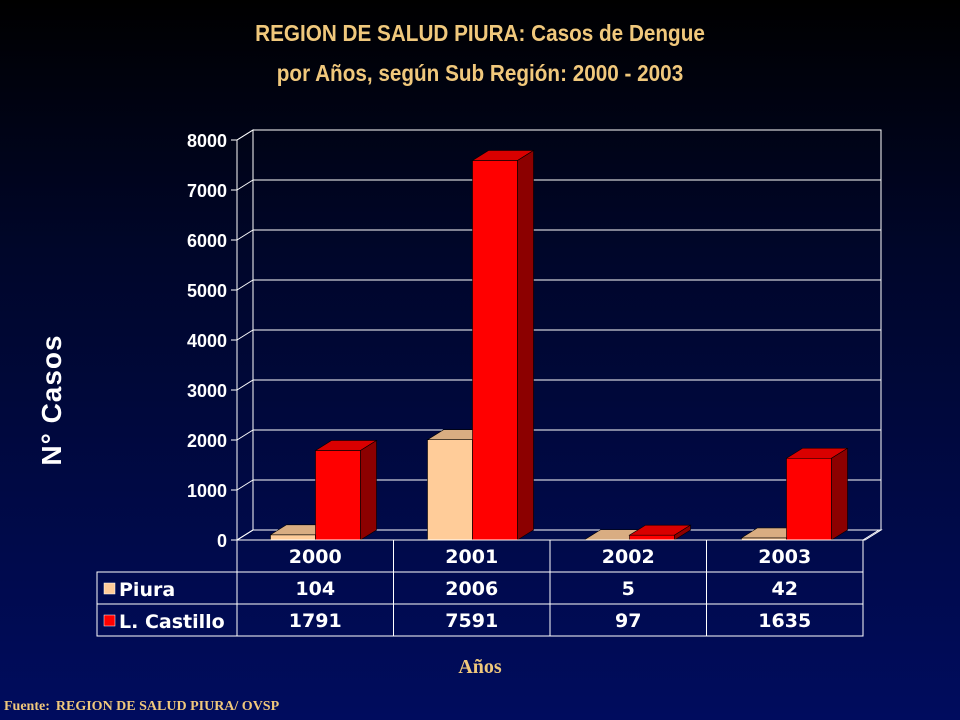 Image resolution: width=960 pixels, height=720 pixels. I want to click on data-table-header-2000: 2000, so click(315, 557).